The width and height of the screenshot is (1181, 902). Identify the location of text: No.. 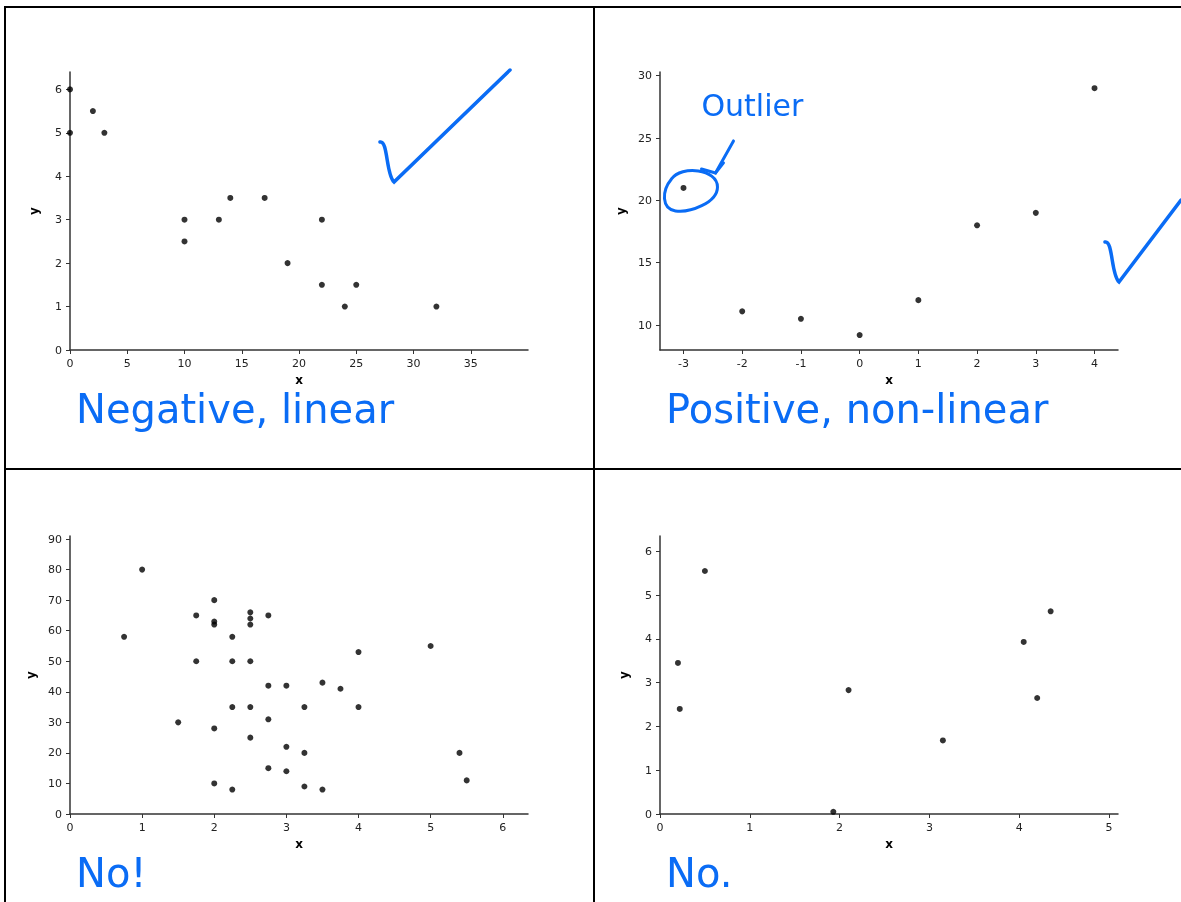
(699, 873).